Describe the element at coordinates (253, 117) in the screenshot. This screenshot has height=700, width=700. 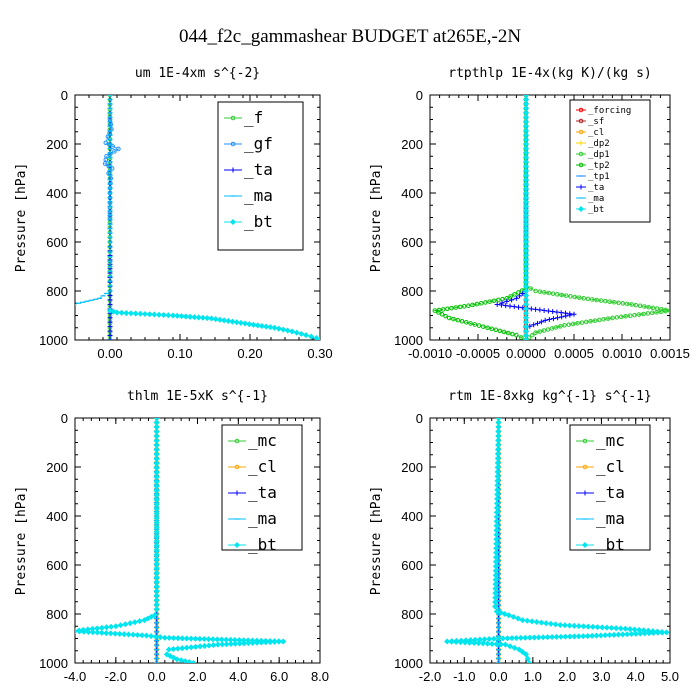
I see `legend-label: _f` at that location.